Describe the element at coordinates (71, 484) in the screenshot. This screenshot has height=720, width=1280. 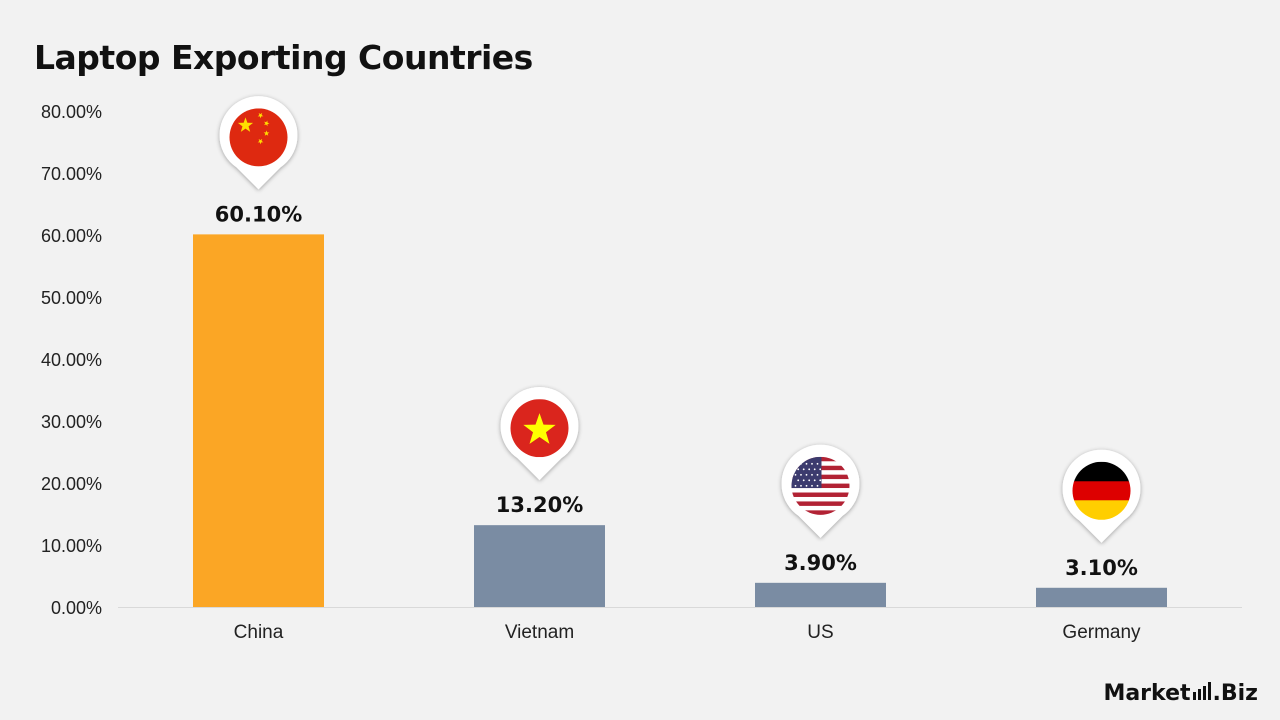
I see `y-tick-label: 20.00%` at that location.